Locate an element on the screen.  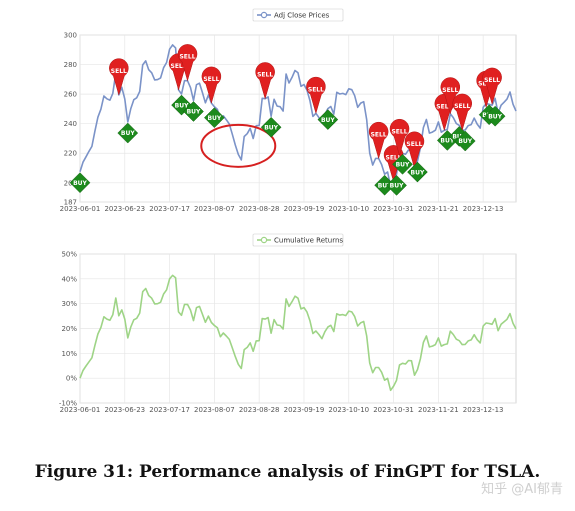
legend-label: Adj Close Prices is located at coordinates (302, 16).